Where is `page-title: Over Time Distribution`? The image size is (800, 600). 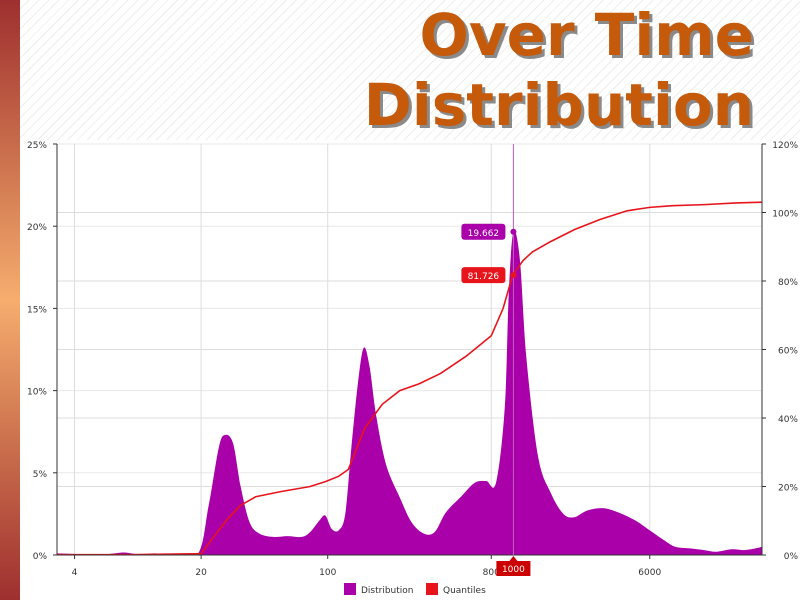
page-title: Over Time Distribution is located at coordinates (559, 70).